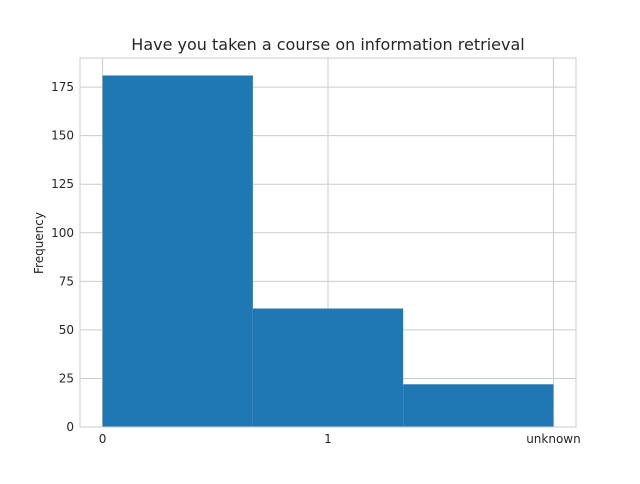 Image resolution: width=640 pixels, height=484 pixels. What do you see at coordinates (478, 405) in the screenshot?
I see `bar-unknown` at bounding box center [478, 405].